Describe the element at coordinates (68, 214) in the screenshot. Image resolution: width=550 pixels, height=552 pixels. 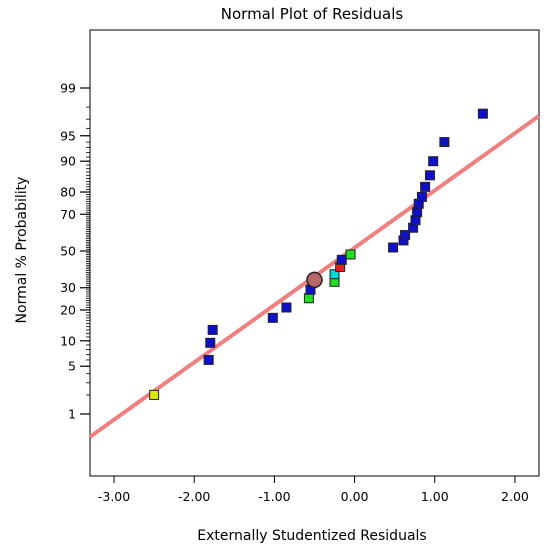
I see `y-tick-label: 70` at that location.